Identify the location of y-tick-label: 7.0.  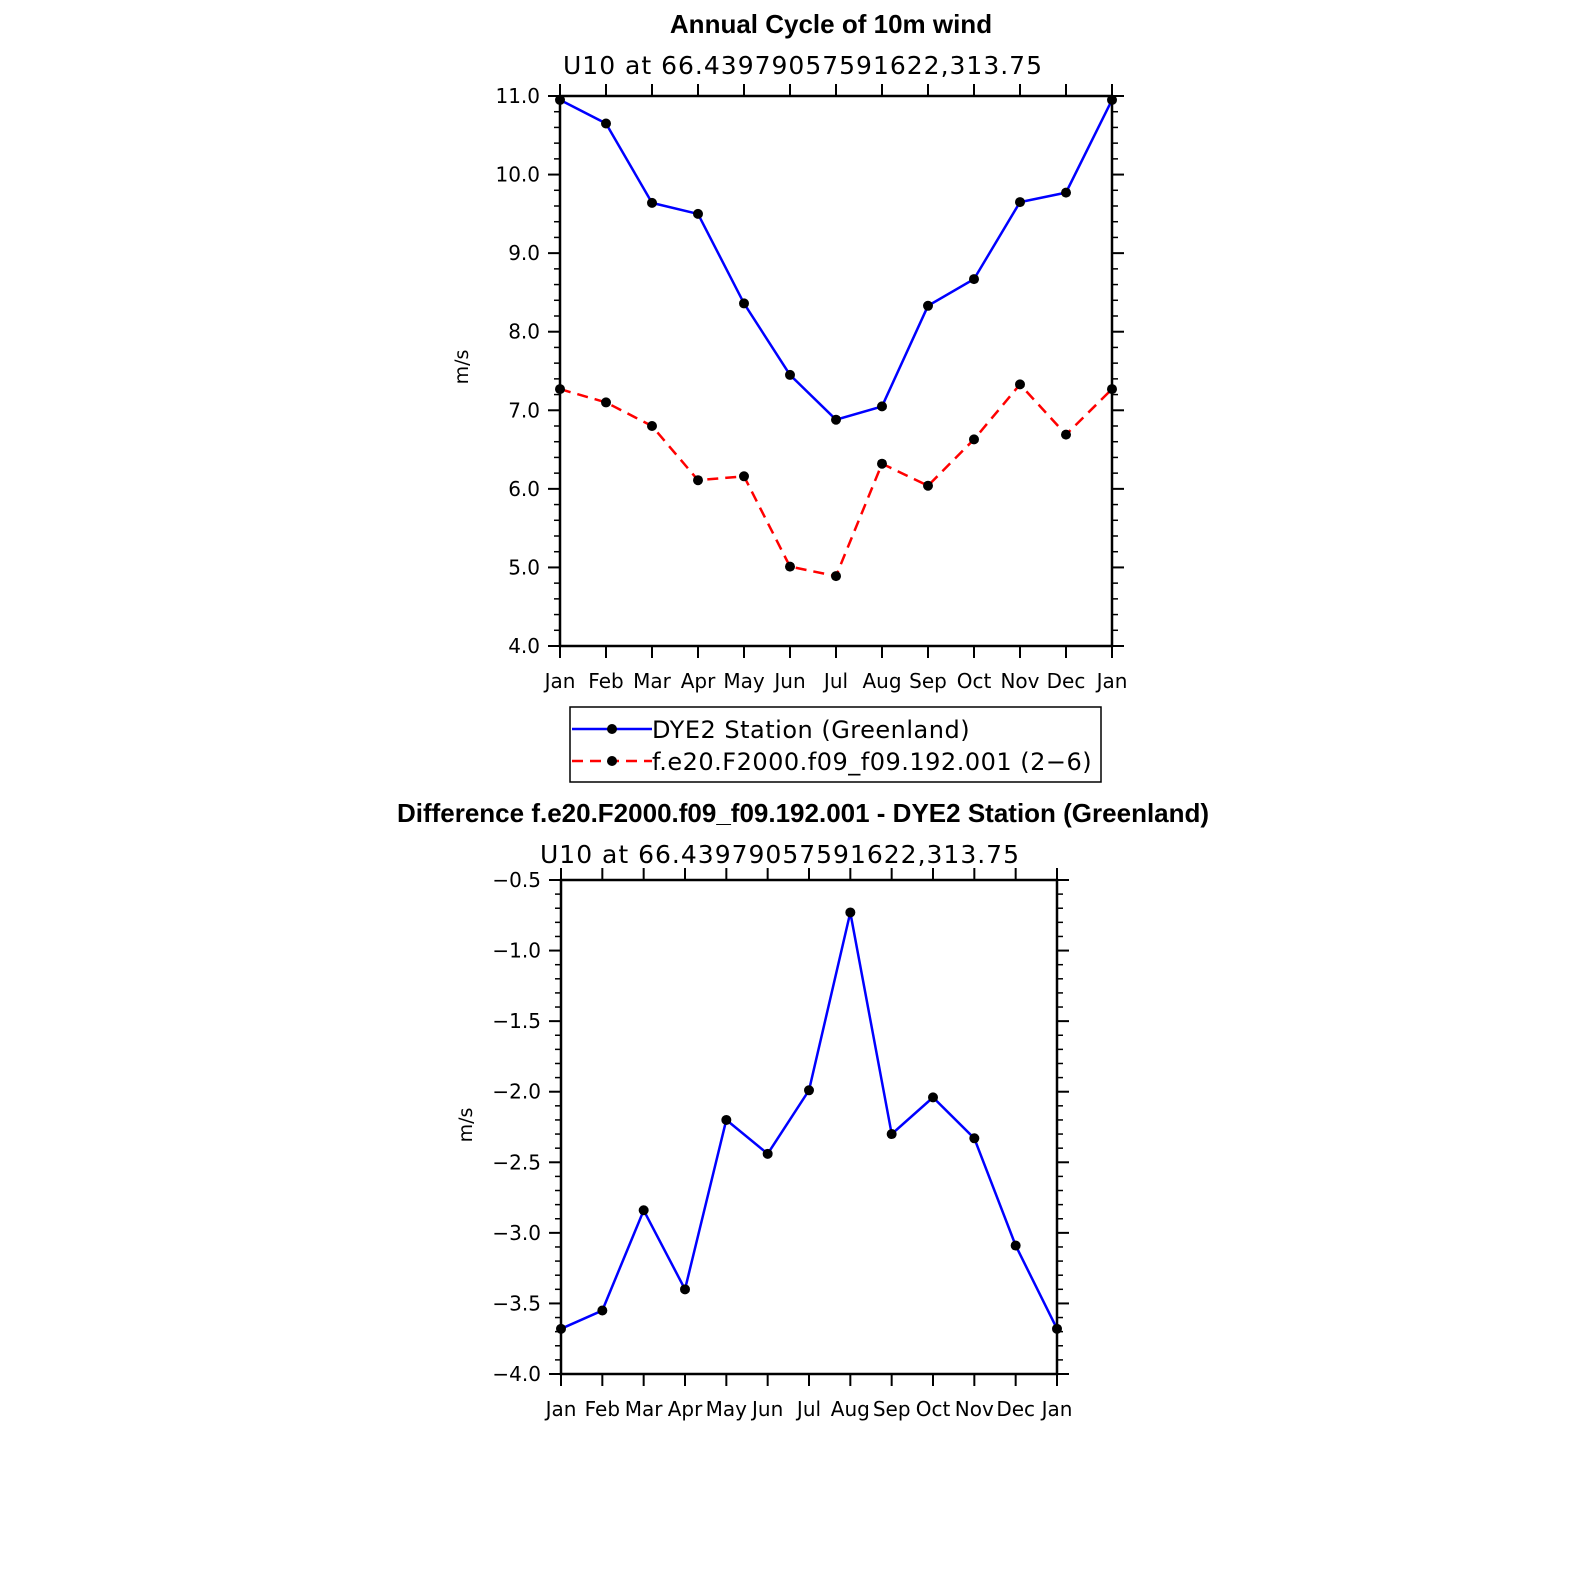
(524, 410).